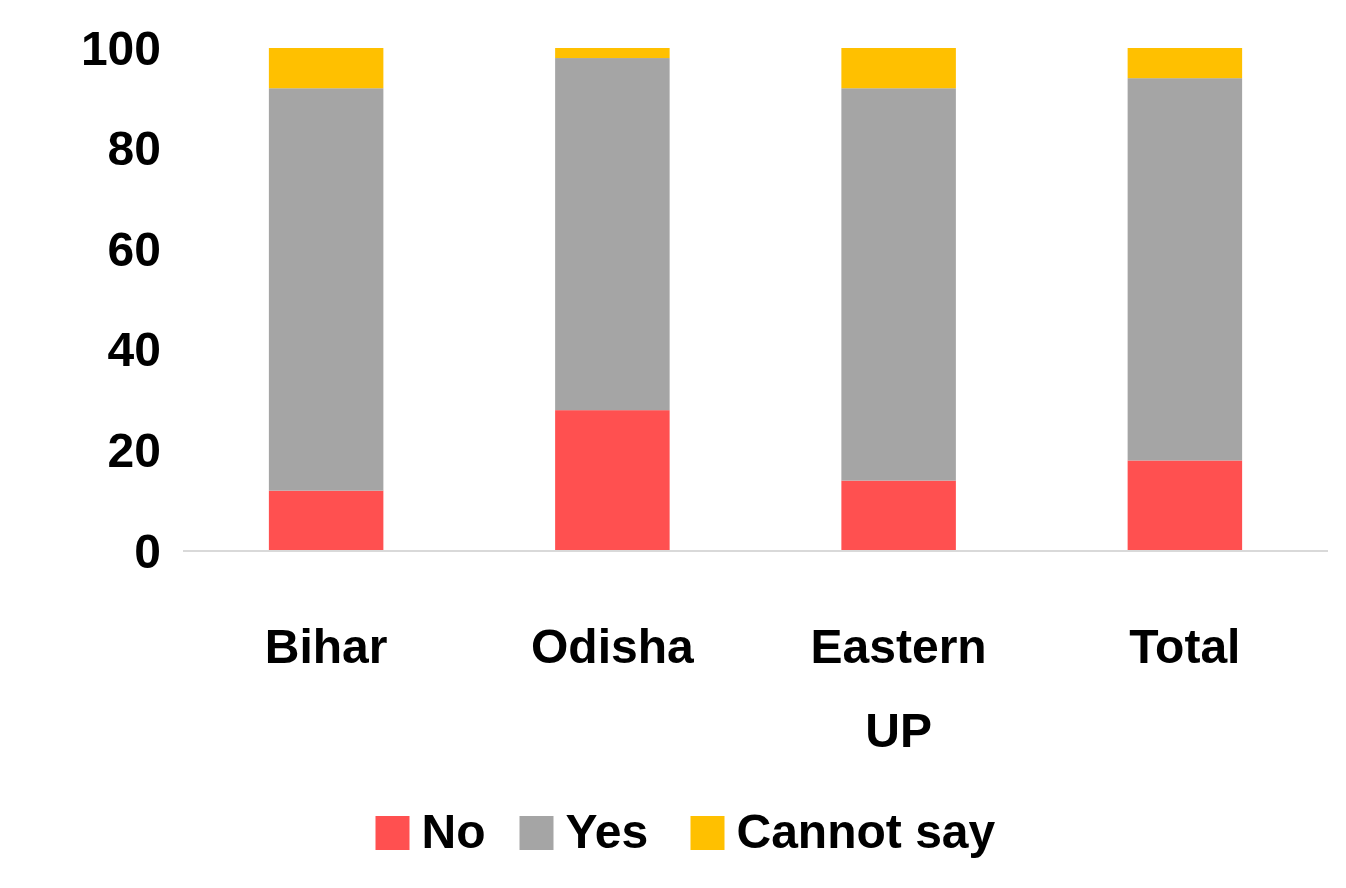 The width and height of the screenshot is (1346, 888). Describe the element at coordinates (898, 688) in the screenshot. I see `x-tick-label: Eastern UP` at that location.